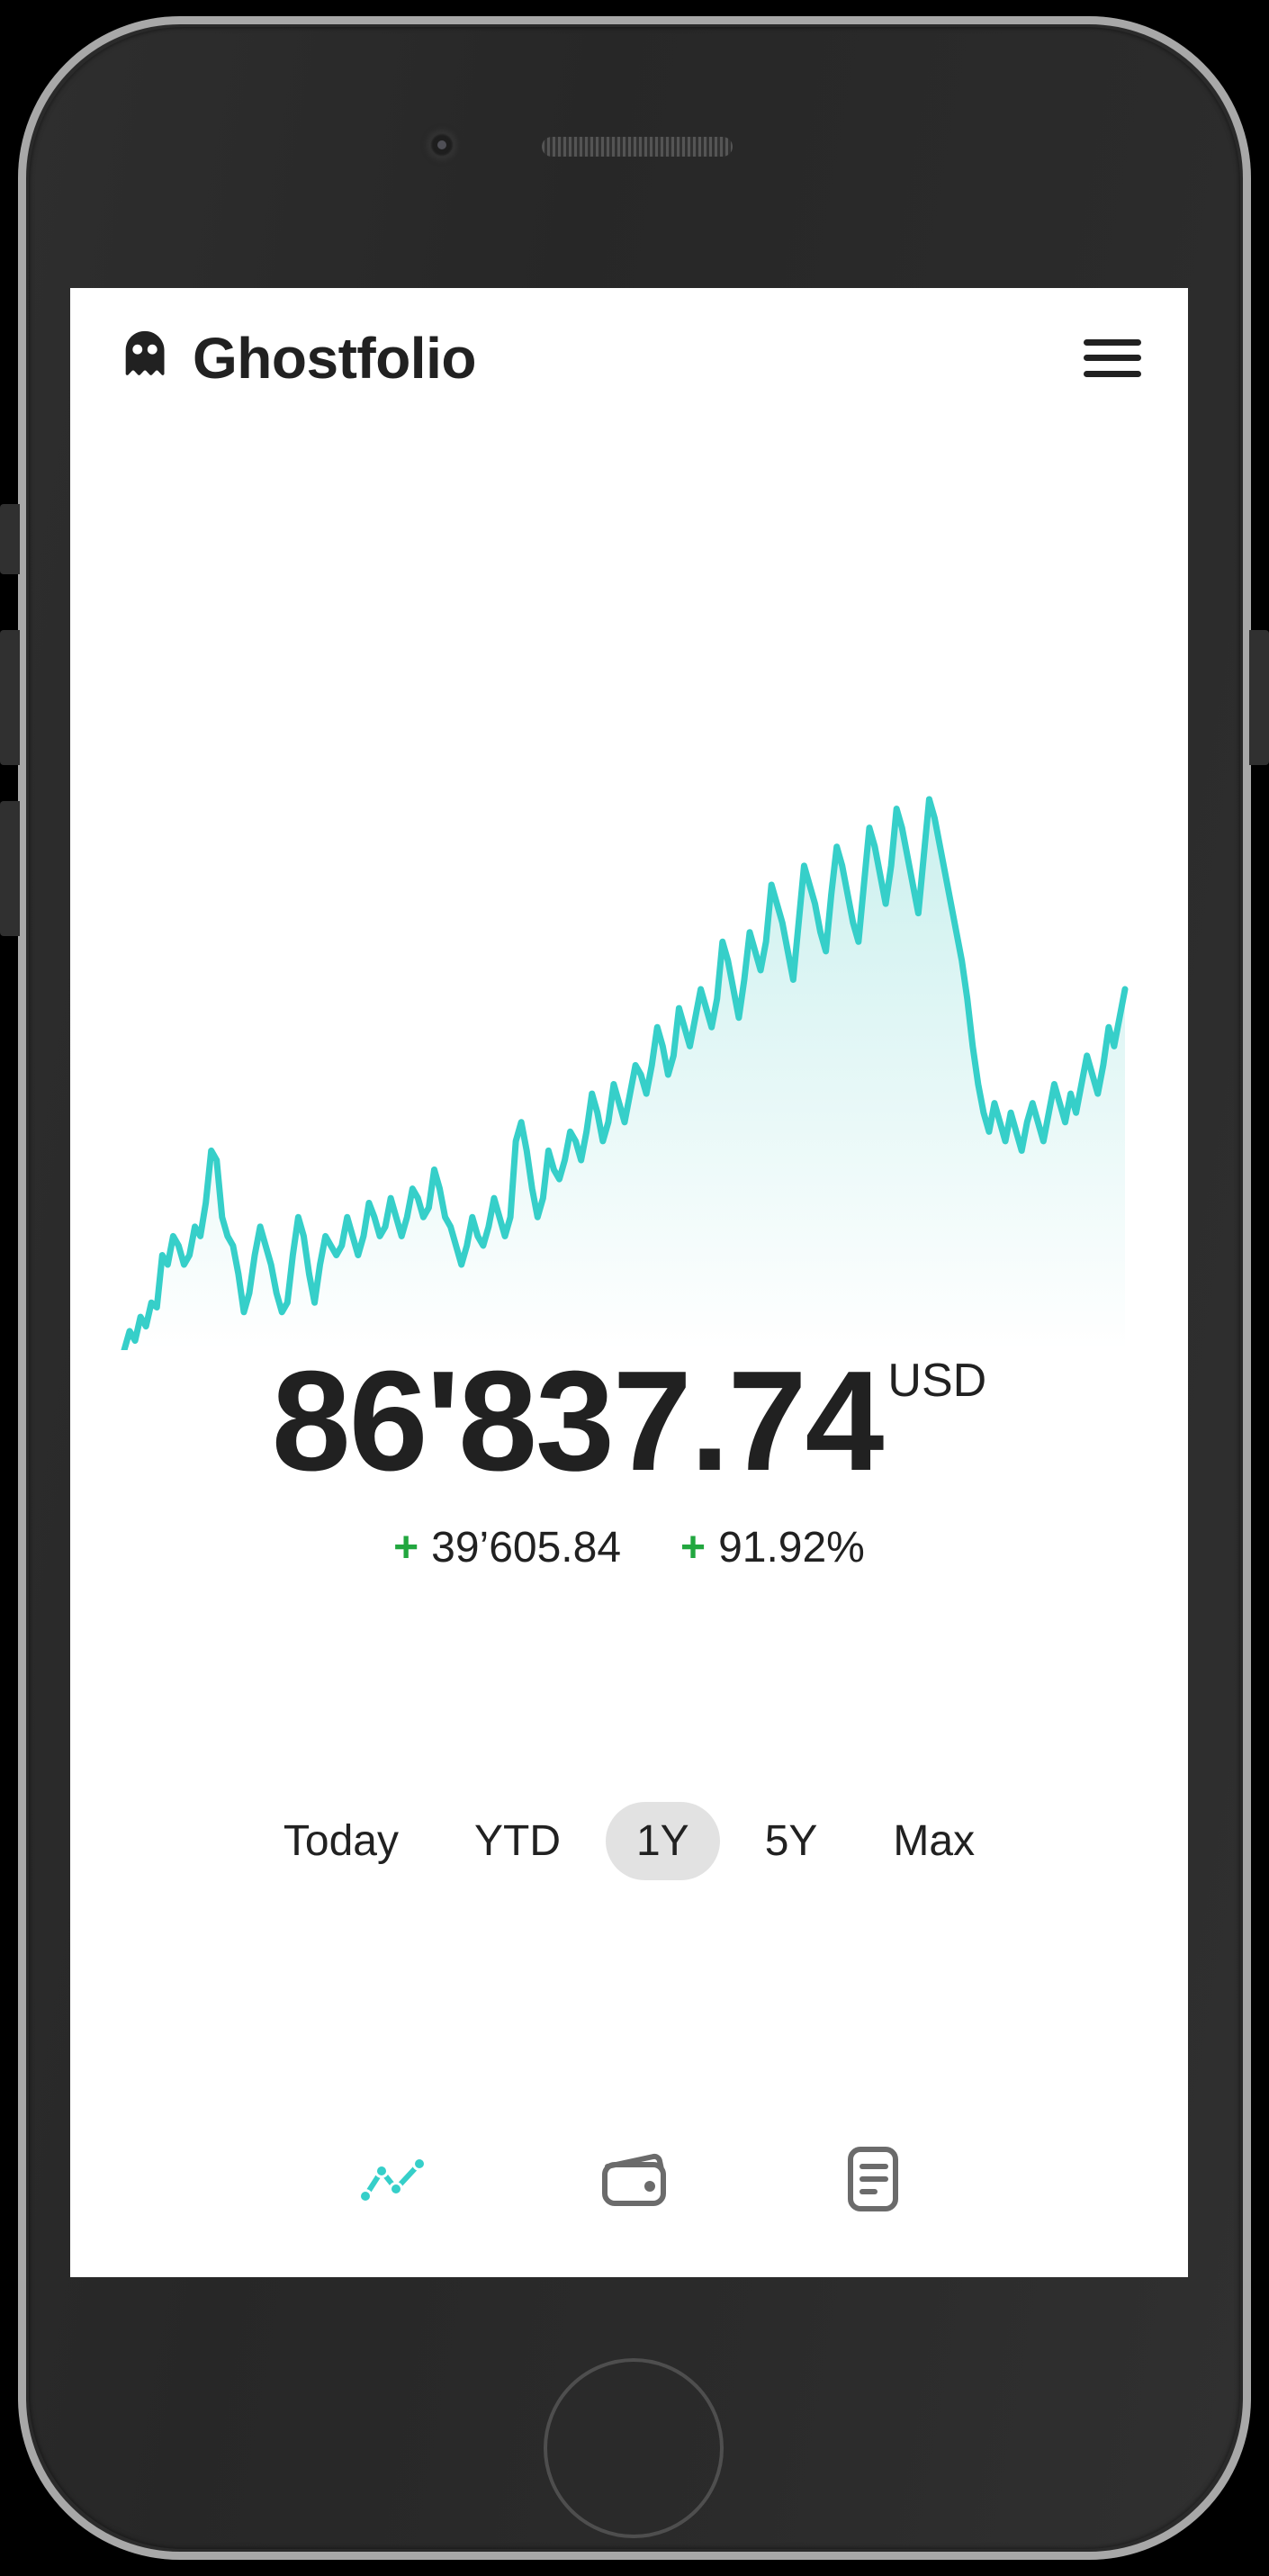 The width and height of the screenshot is (1269, 2576). I want to click on portfolio-change-row: + 39’605.84 + 91.92%, so click(629, 1547).